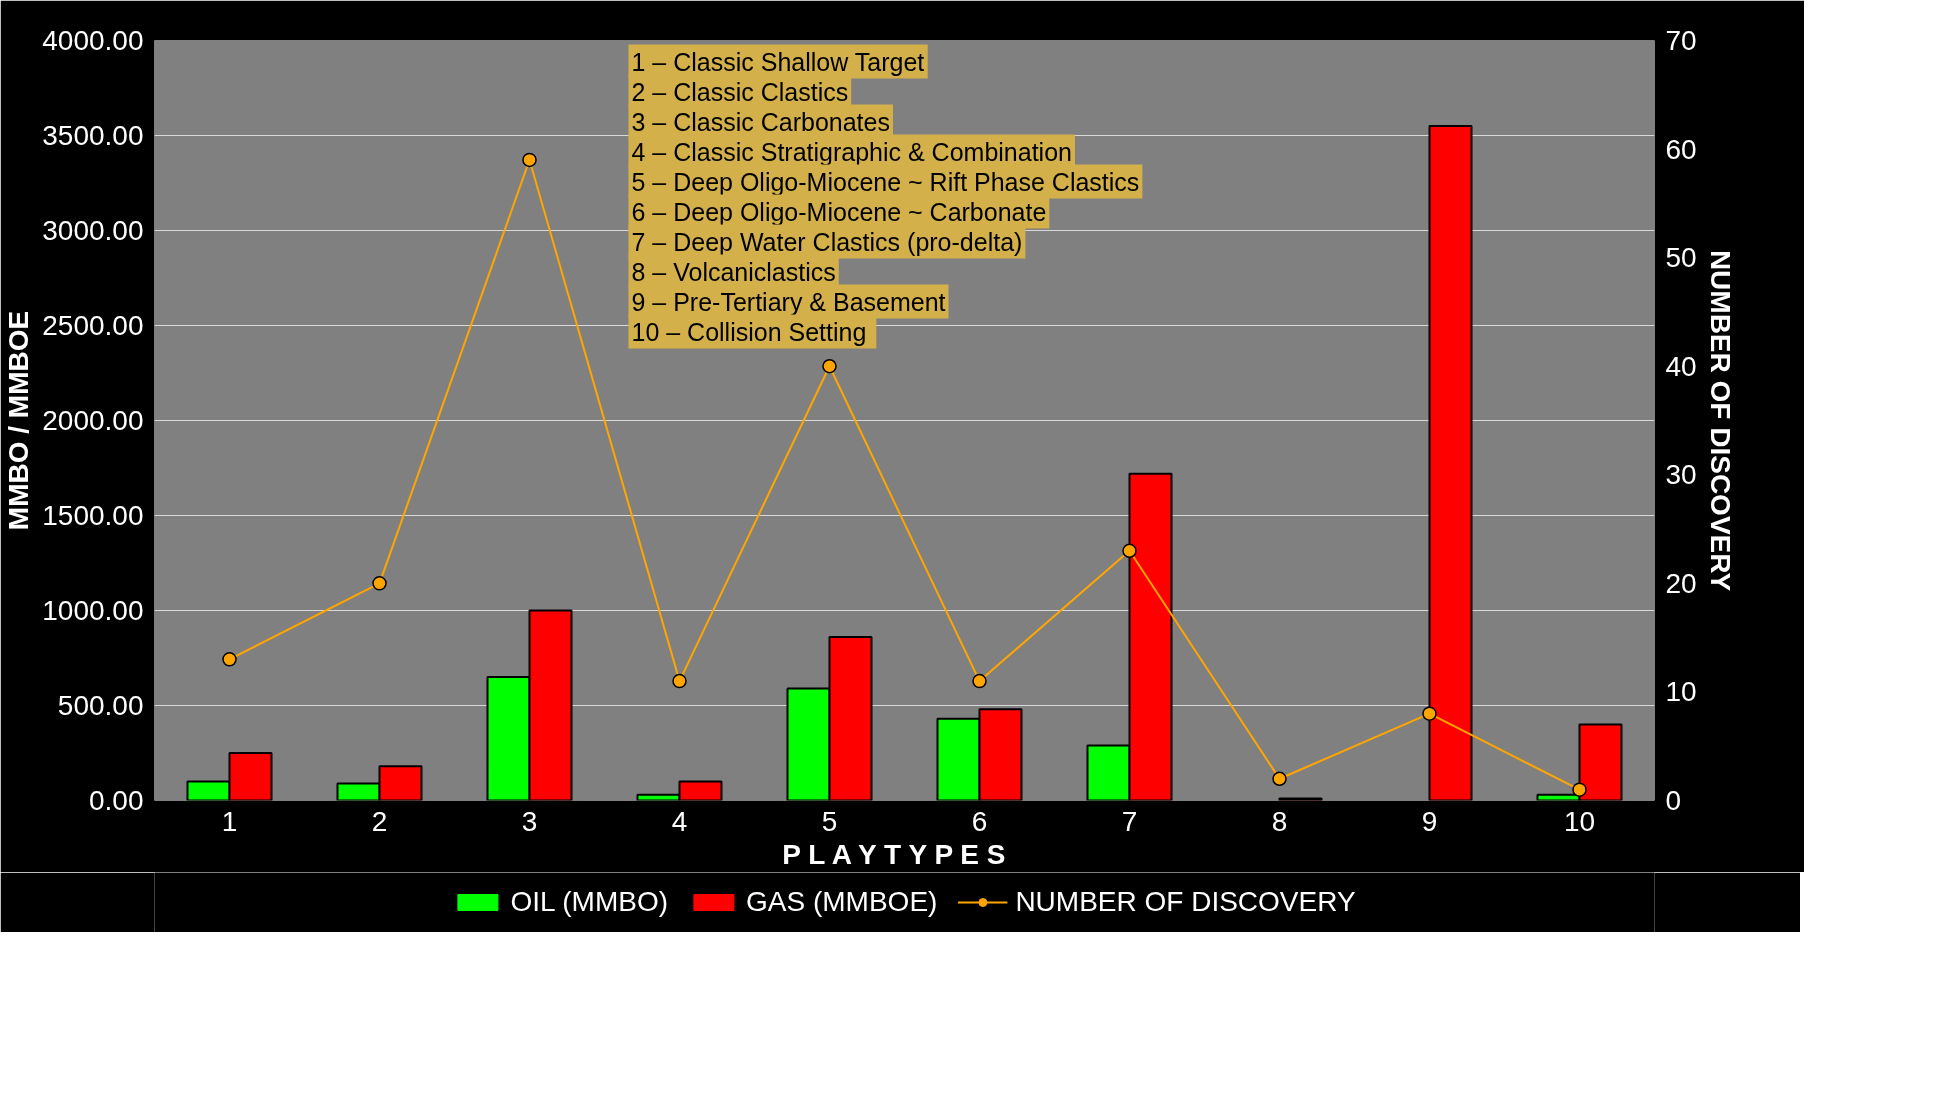  I want to click on x-tick-label: 7, so click(1129, 821).